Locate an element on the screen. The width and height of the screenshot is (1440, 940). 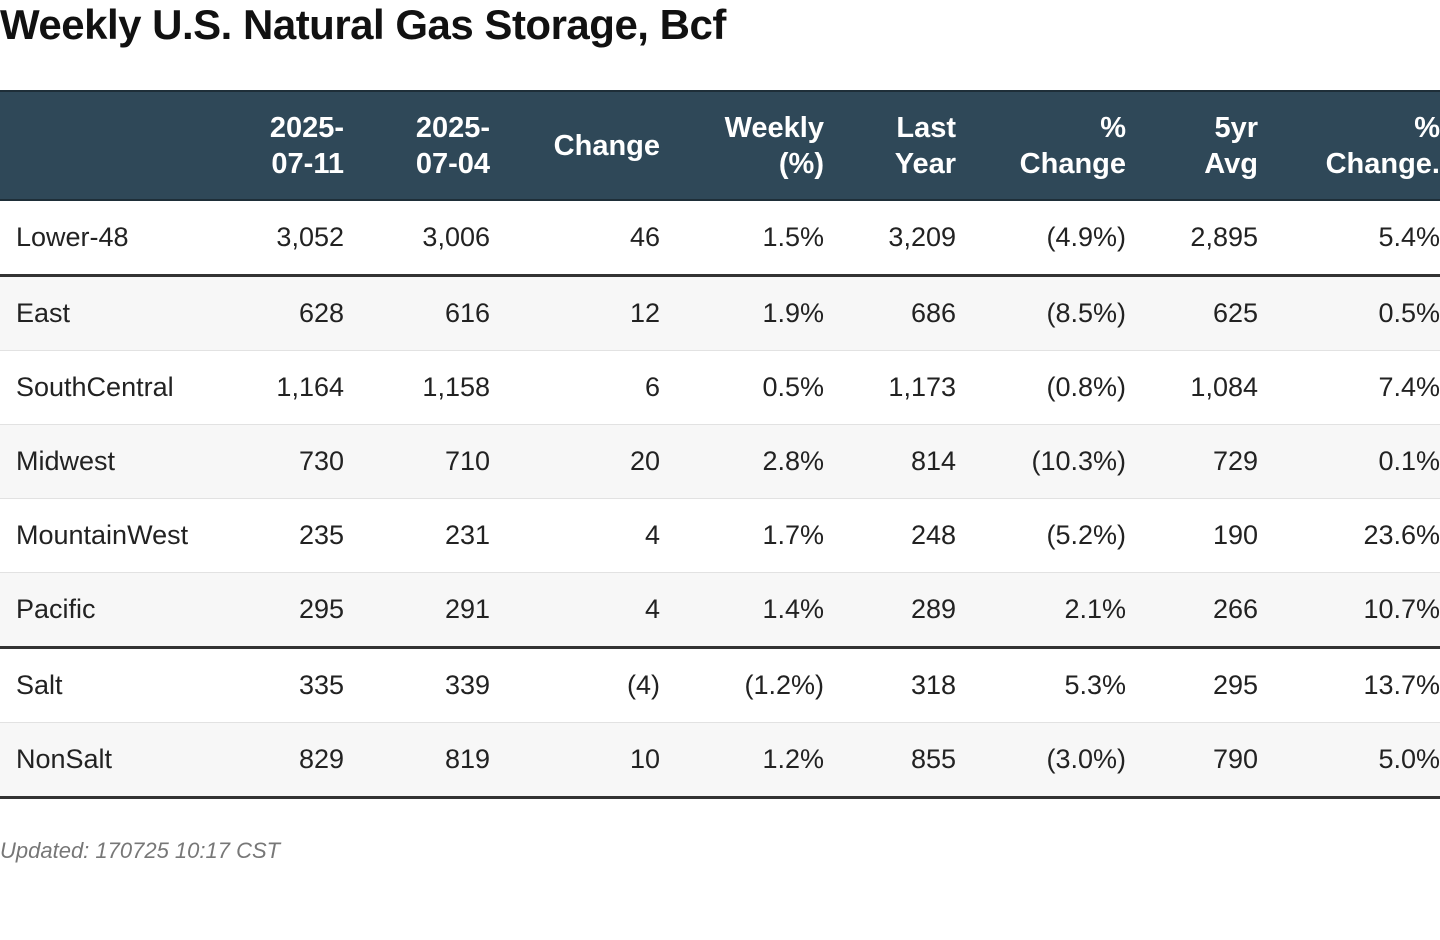
cell-pct-change-5yr: 5.0% is located at coordinates (1349, 760).